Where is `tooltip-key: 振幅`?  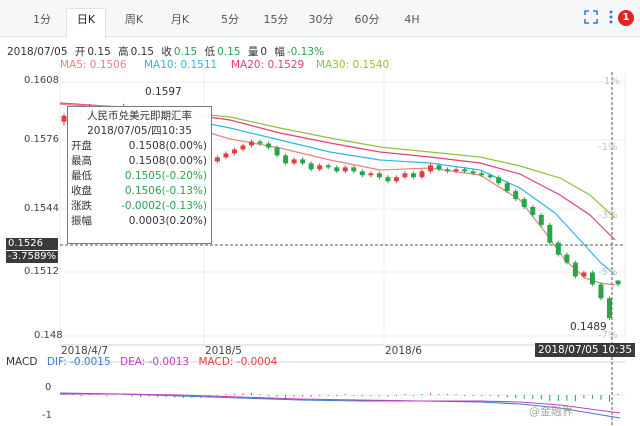
tooltip-key: 振幅 is located at coordinates (81, 221).